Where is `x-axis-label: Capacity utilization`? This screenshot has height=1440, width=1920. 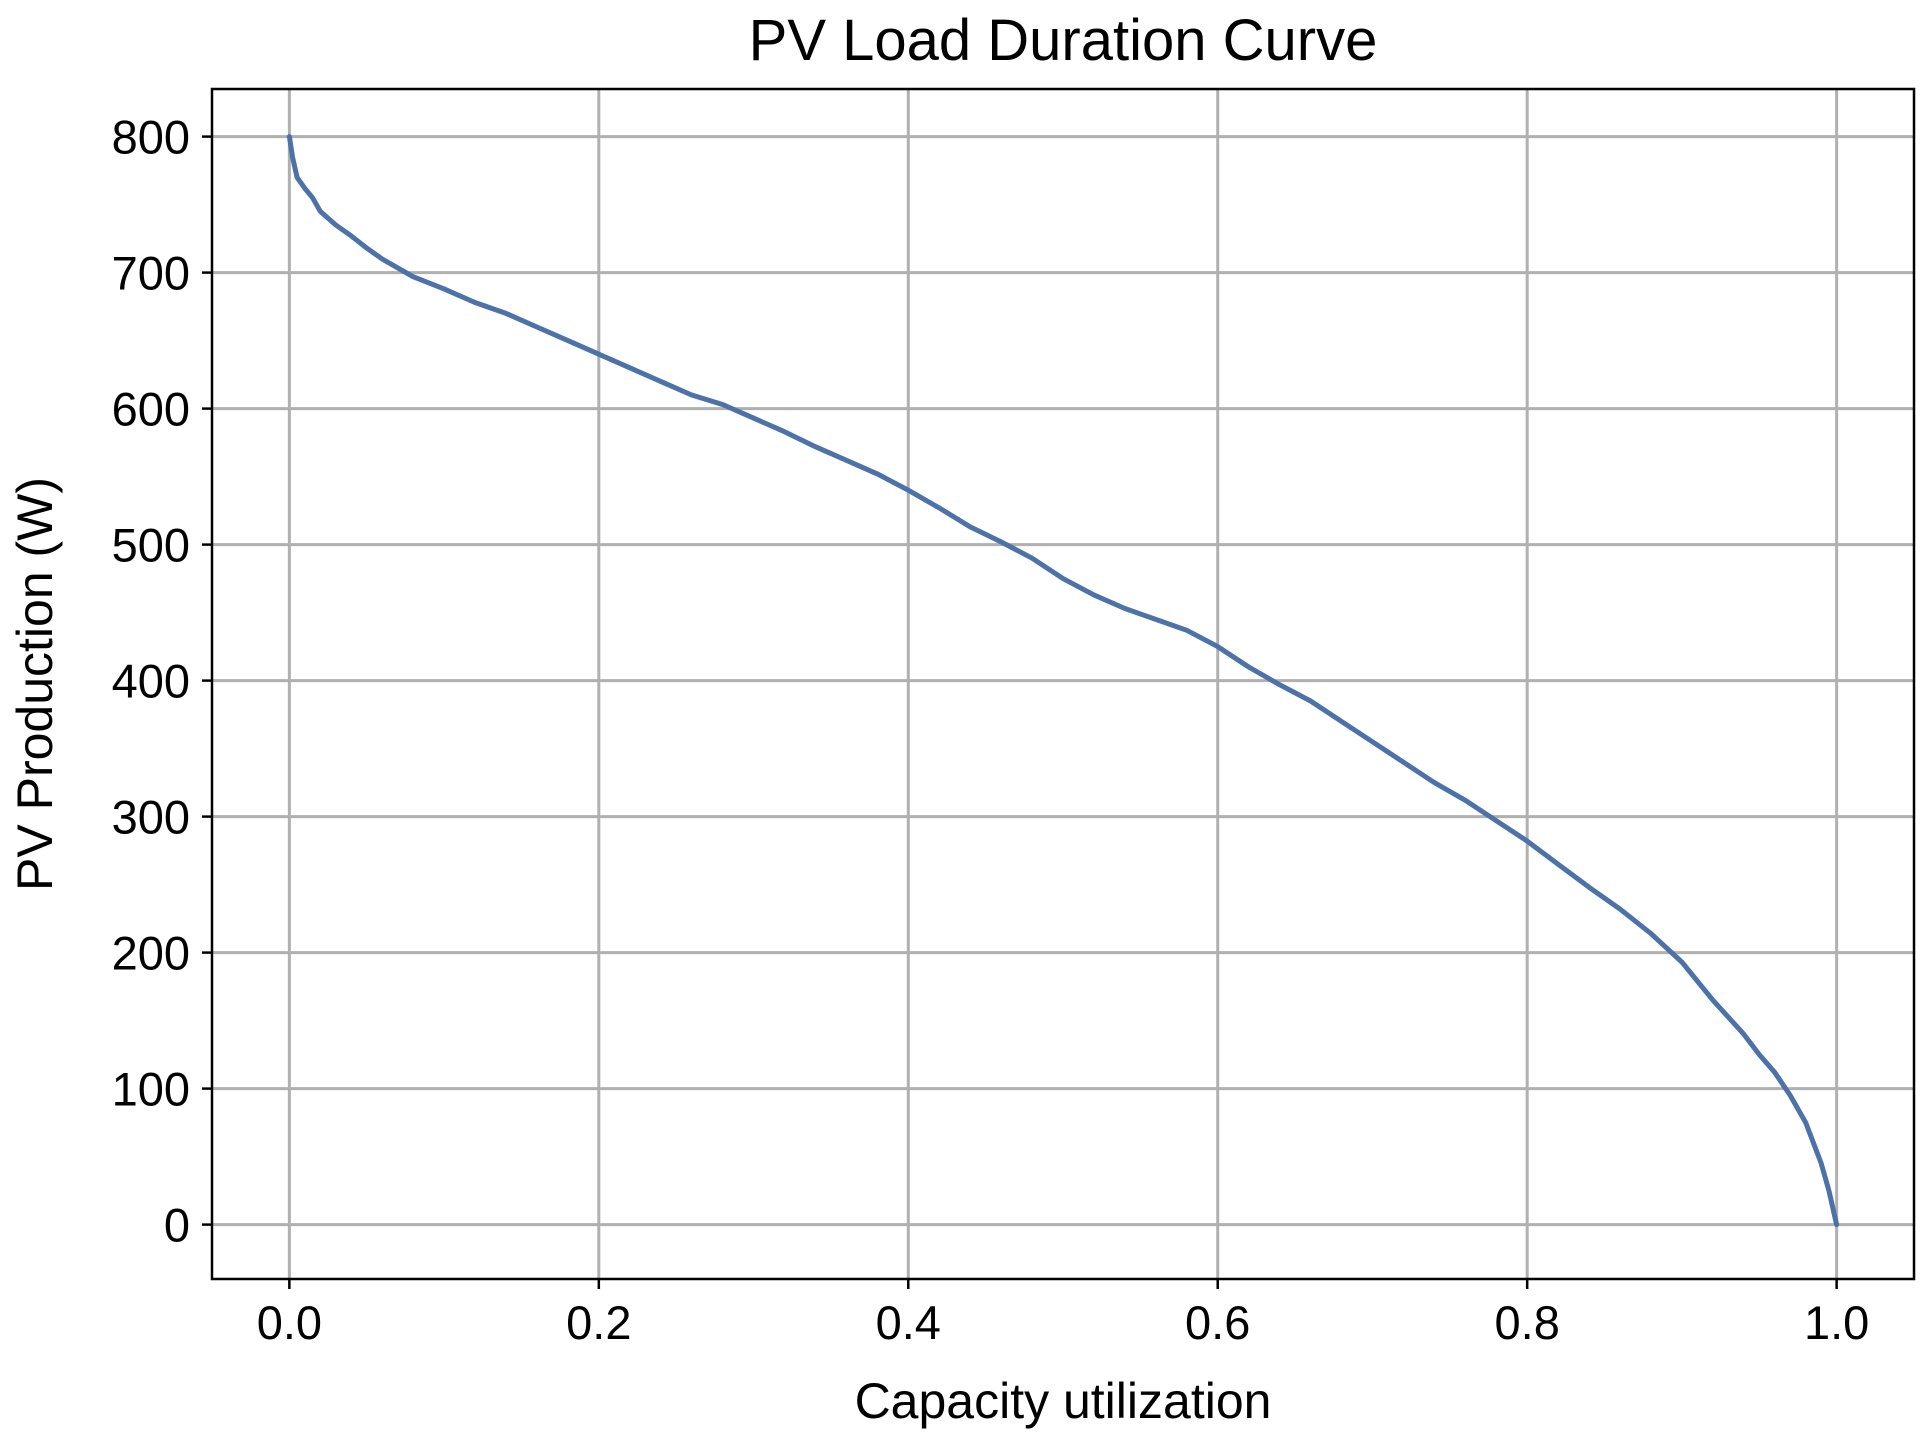 x-axis-label: Capacity utilization is located at coordinates (1063, 1401).